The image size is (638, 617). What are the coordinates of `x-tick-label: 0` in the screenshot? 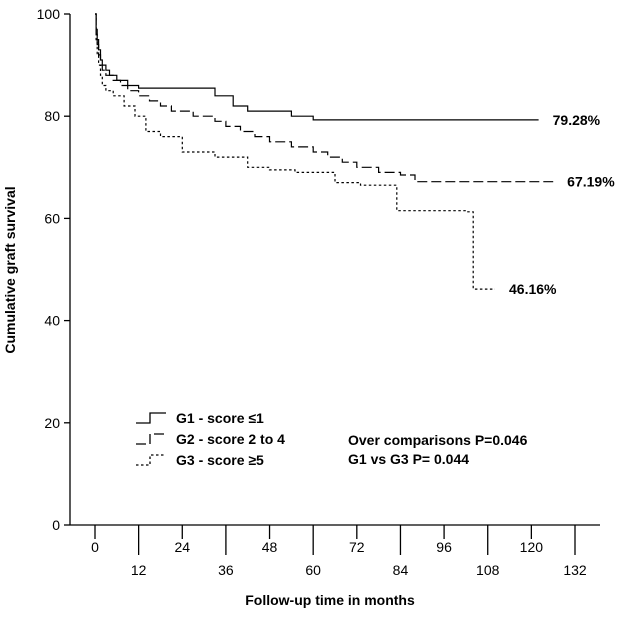 It's located at (95, 547).